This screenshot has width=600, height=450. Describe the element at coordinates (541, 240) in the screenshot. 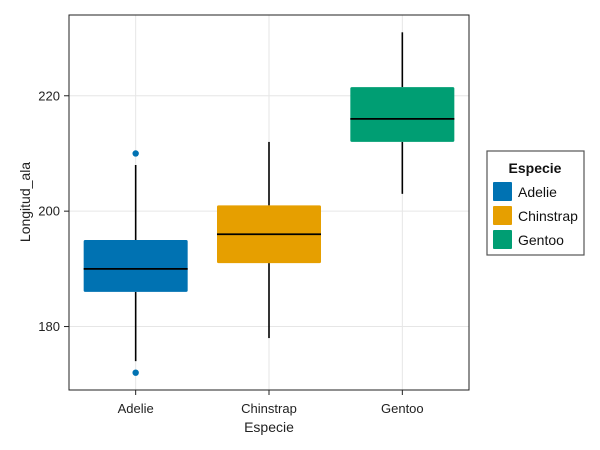

I see `legend-label: Gentoo` at that location.